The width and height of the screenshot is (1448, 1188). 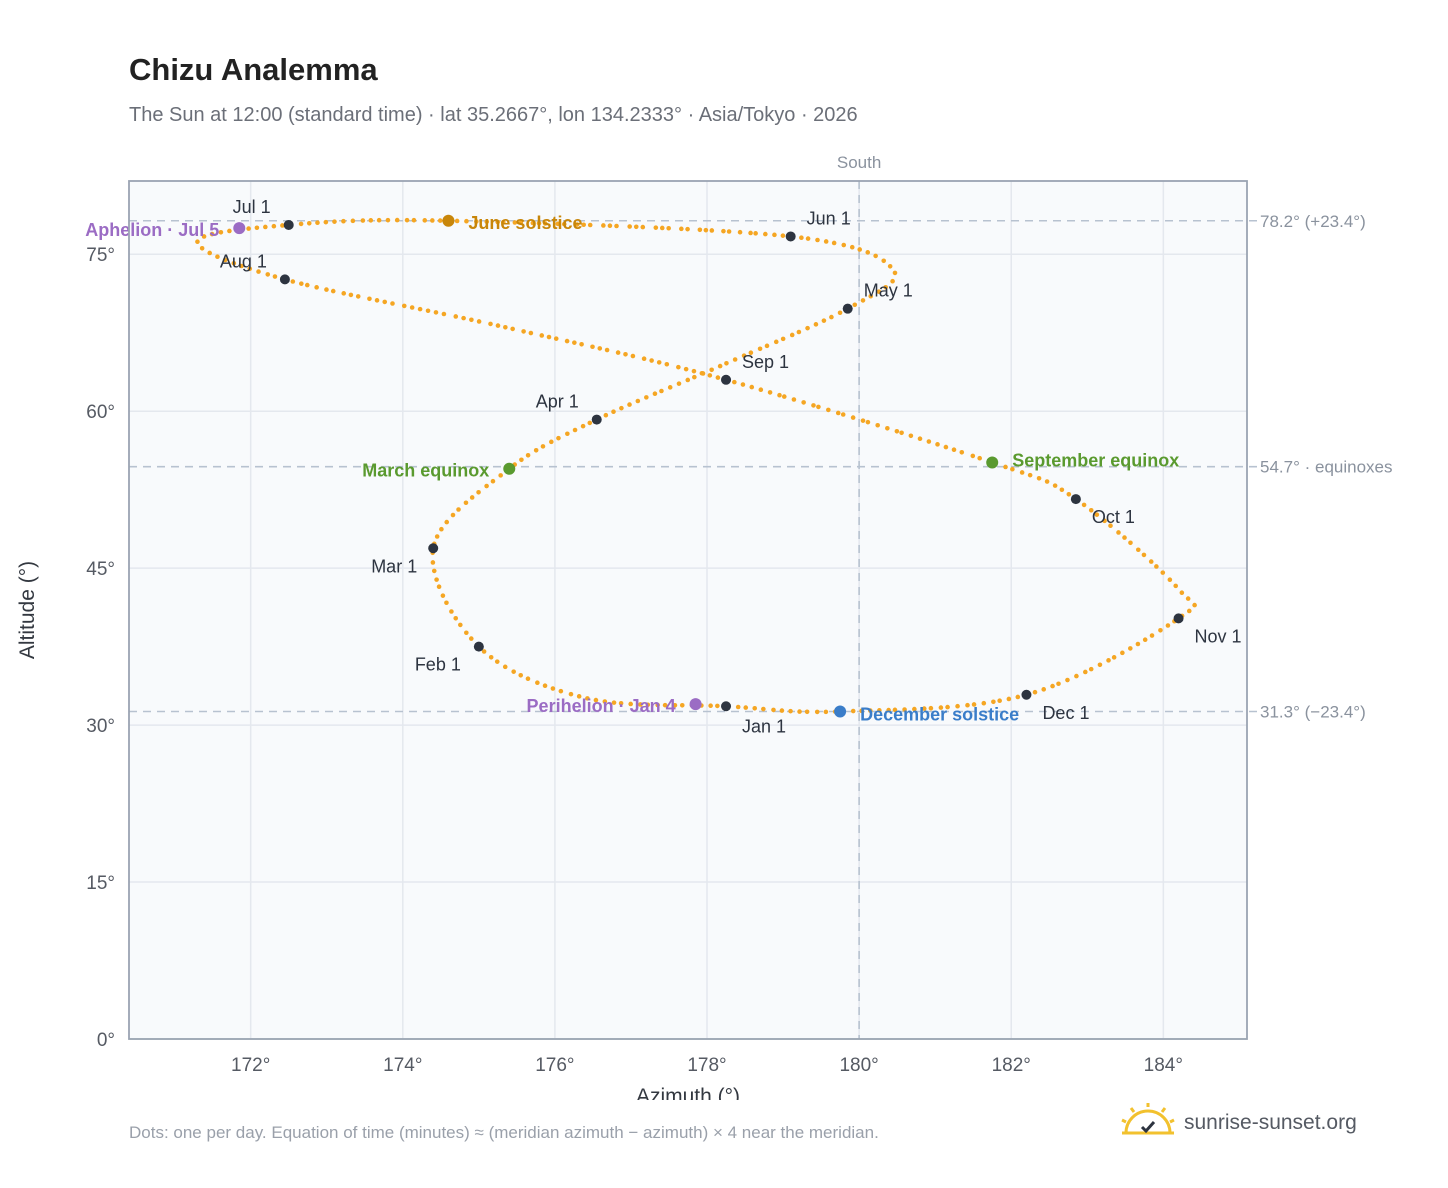 What do you see at coordinates (1238, 1123) in the screenshot?
I see `brand-logo: sunrise-sunset.org` at bounding box center [1238, 1123].